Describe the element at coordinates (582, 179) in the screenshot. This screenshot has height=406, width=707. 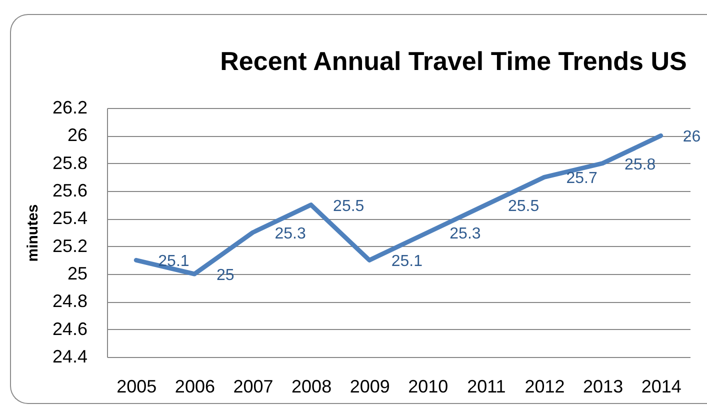
I see `data-label: 25.7` at that location.